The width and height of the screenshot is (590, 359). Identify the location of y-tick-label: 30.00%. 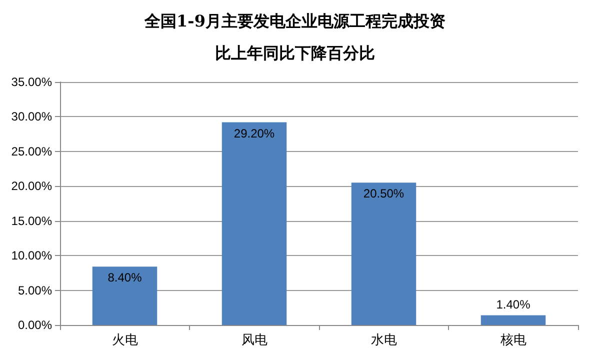
(31, 117).